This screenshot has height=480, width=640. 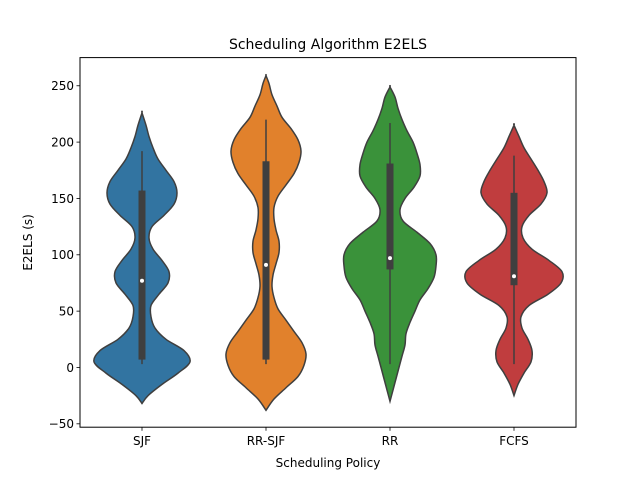 I want to click on y-axis: −50 0 50 100 150 200 250, so click(x=64, y=255).